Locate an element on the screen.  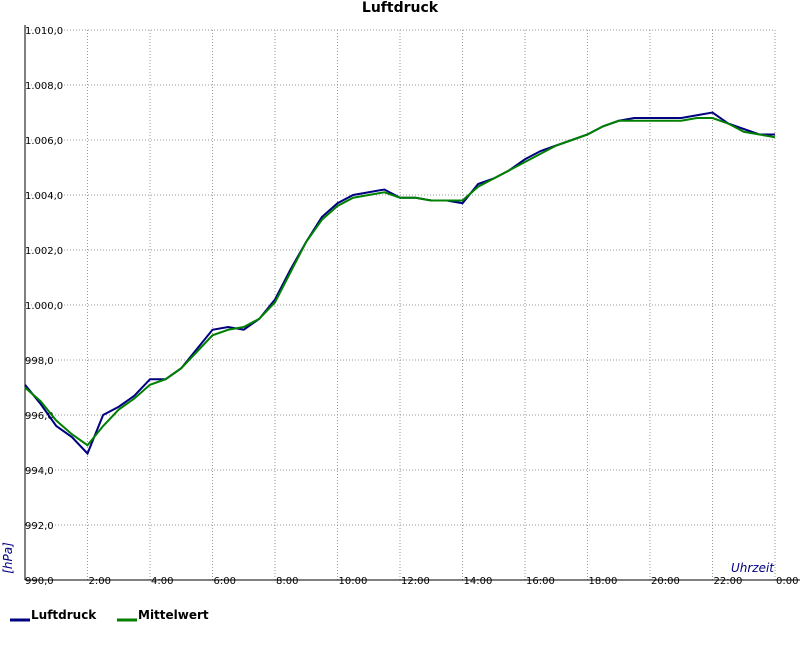
x-tick-label: 0:00 is located at coordinates (787, 581).